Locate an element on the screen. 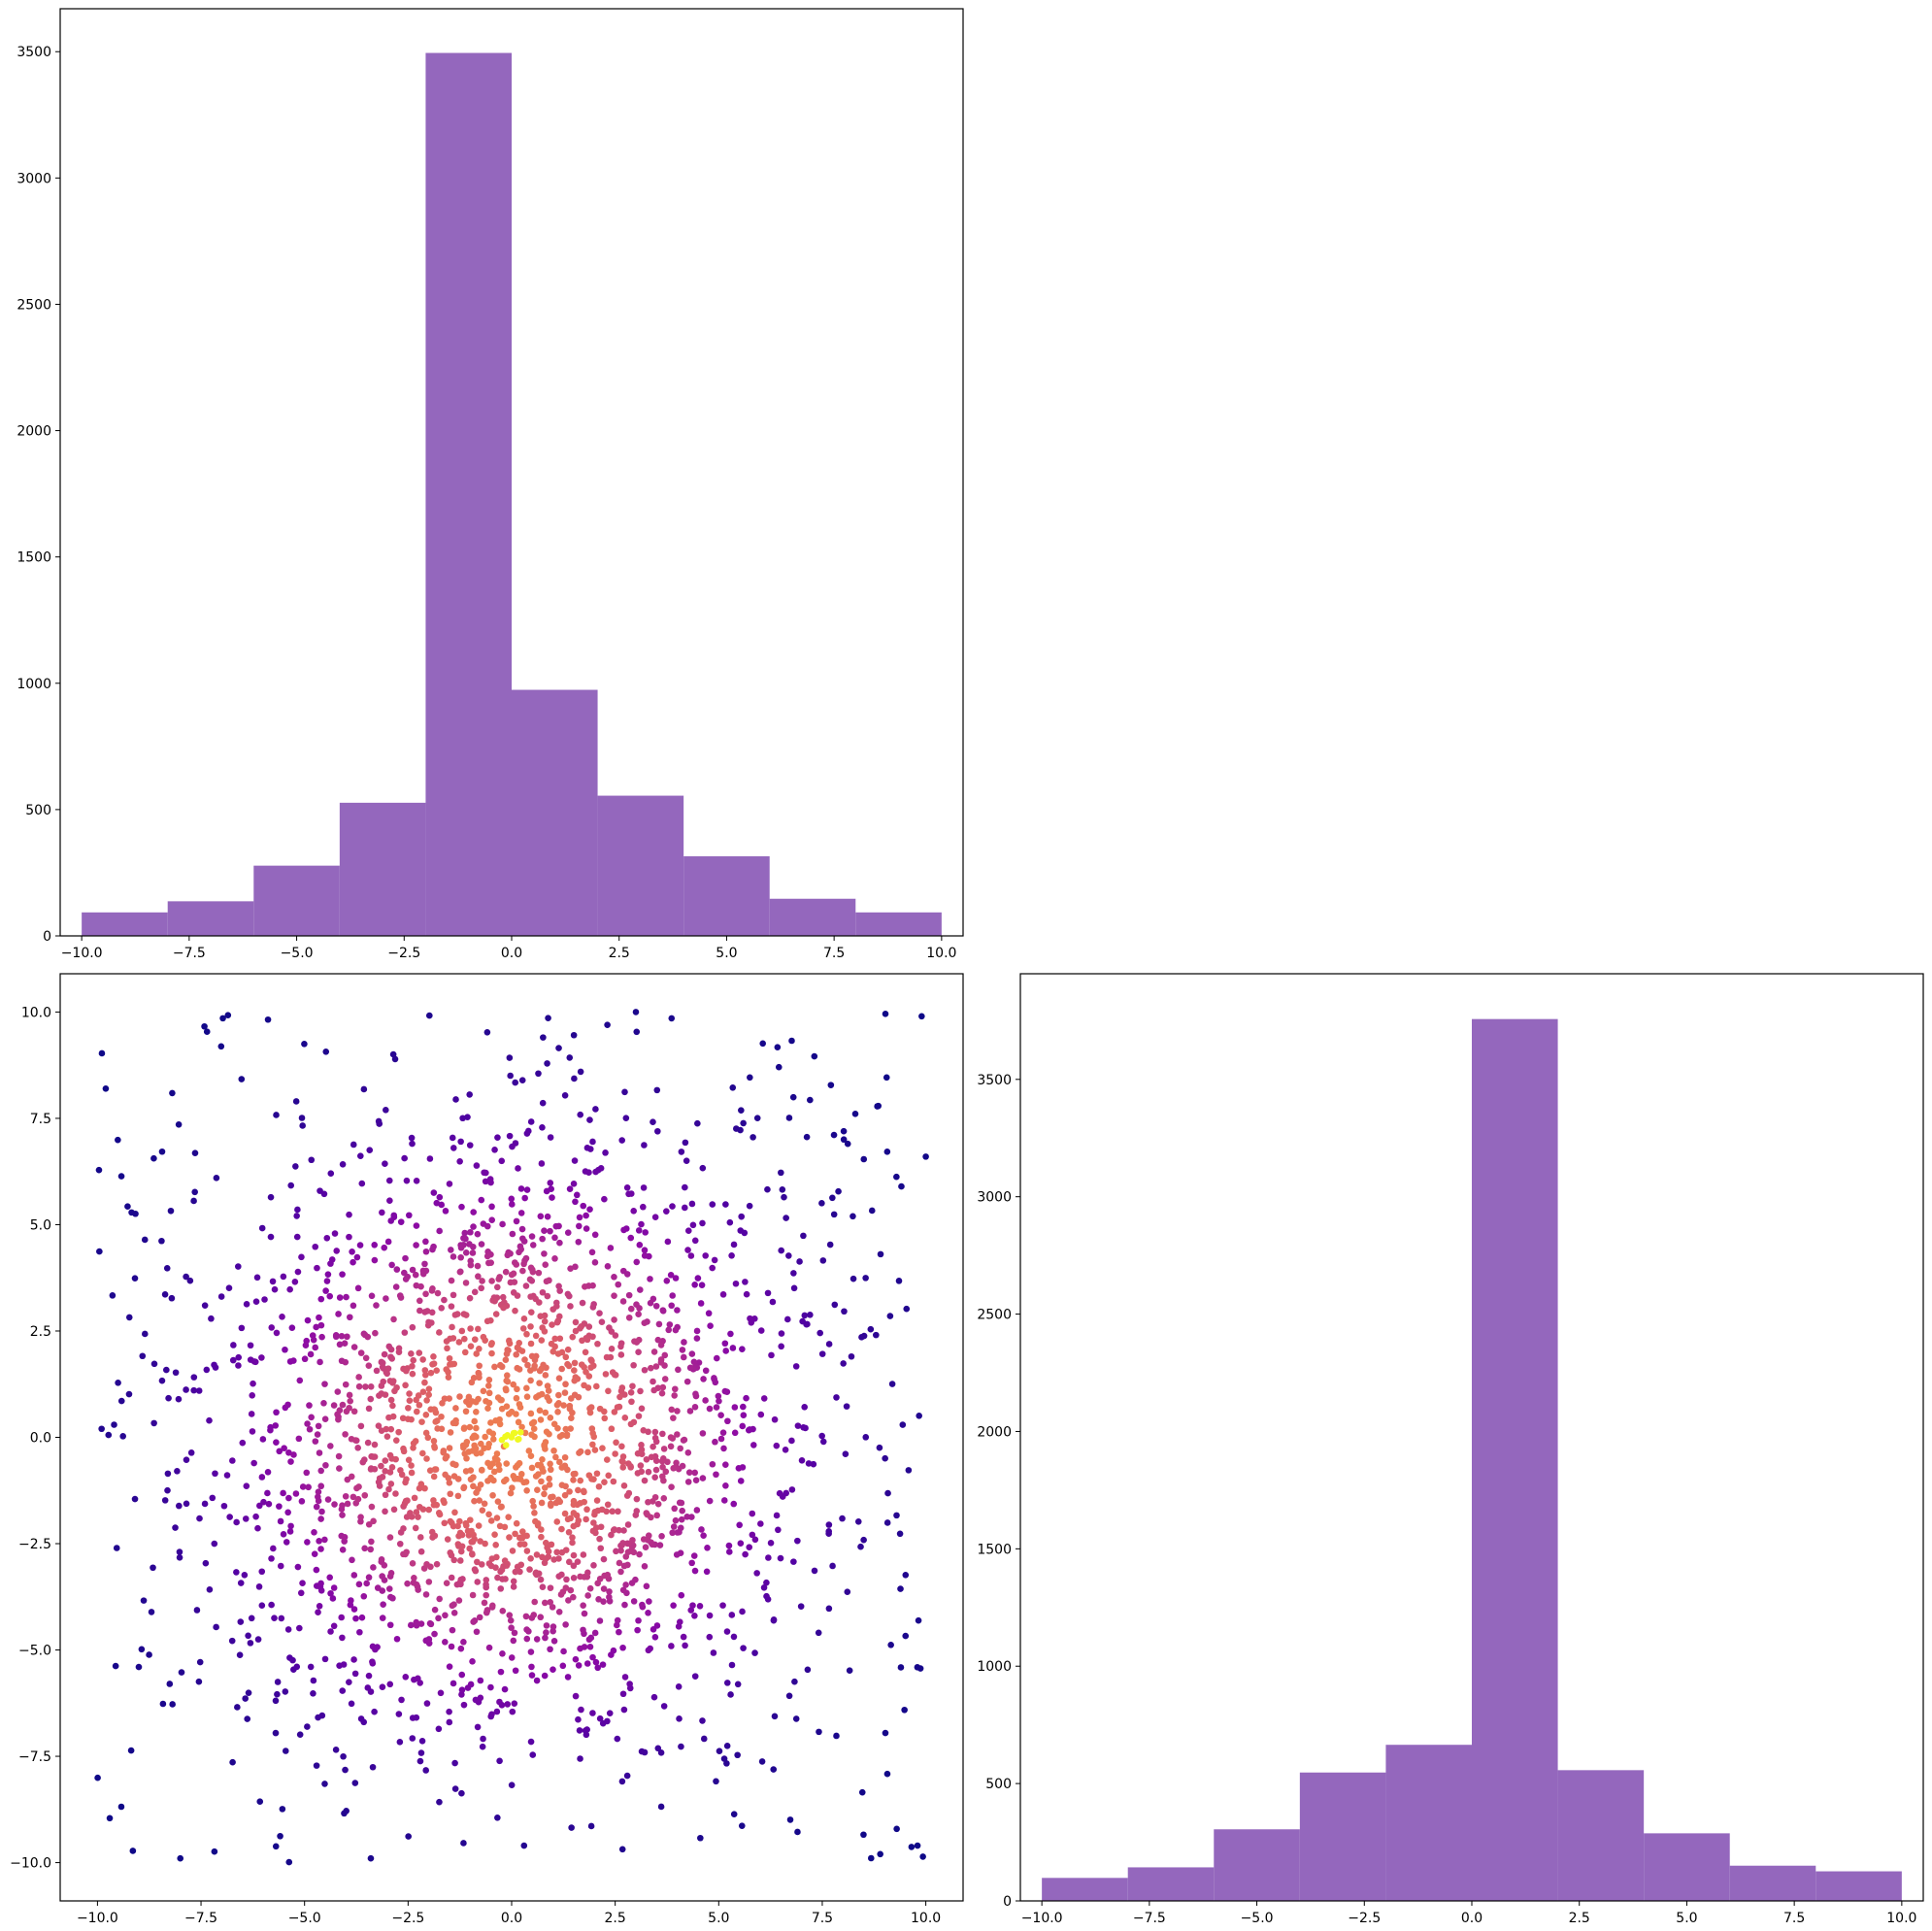 This screenshot has height=1931, width=1932. y-tick-label: 2500 is located at coordinates (994, 1315).